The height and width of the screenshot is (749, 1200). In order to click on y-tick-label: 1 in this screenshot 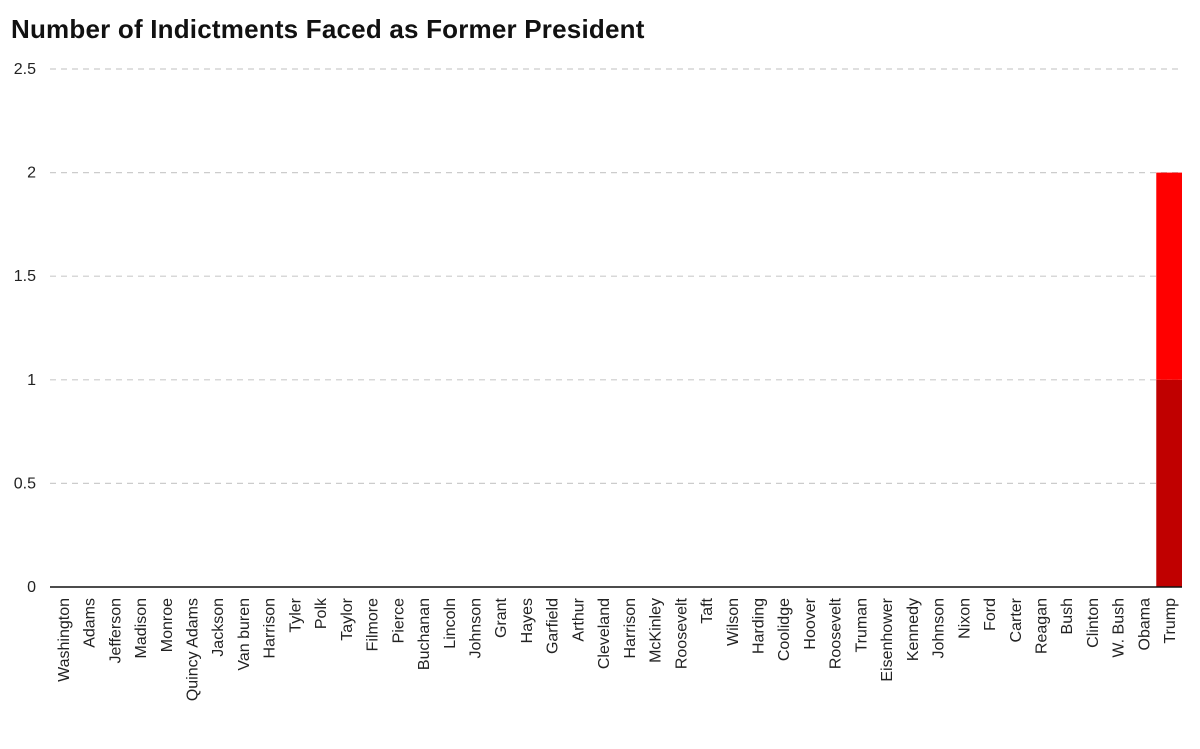, I will do `click(31, 380)`.